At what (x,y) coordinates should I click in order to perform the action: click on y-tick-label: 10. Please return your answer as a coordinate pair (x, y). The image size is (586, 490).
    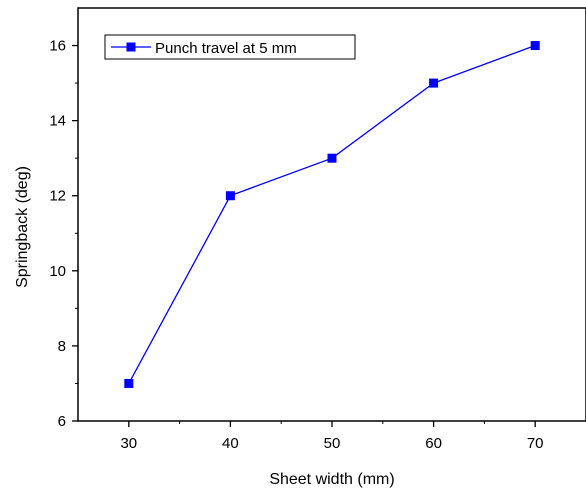
    Looking at the image, I should click on (57, 271).